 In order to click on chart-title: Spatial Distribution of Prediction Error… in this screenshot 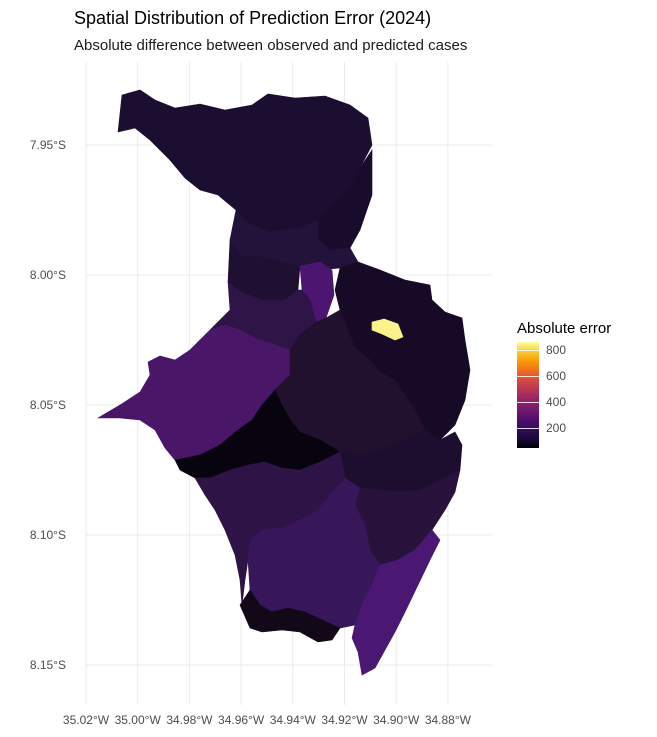, I will do `click(253, 18)`.